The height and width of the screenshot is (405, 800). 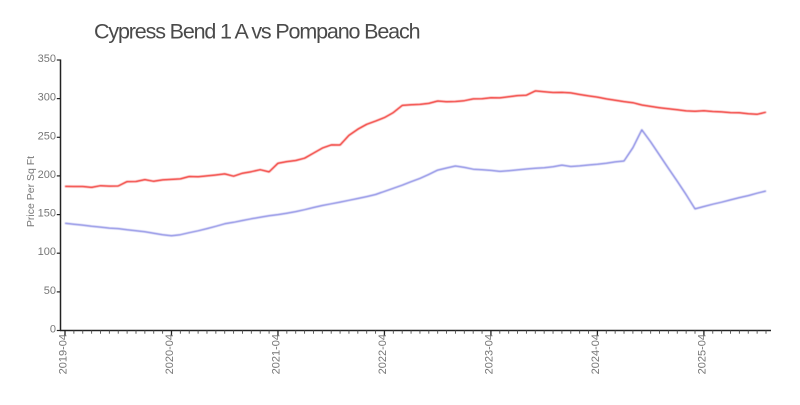 I want to click on svg-text: 350, so click(x=47, y=59).